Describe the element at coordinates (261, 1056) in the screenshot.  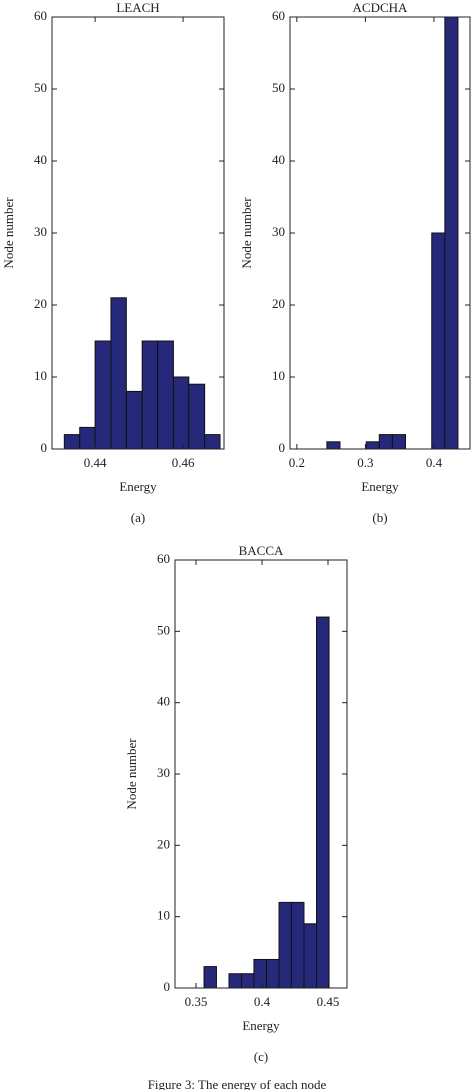
I see `subfigure-caption: (c)` at that location.